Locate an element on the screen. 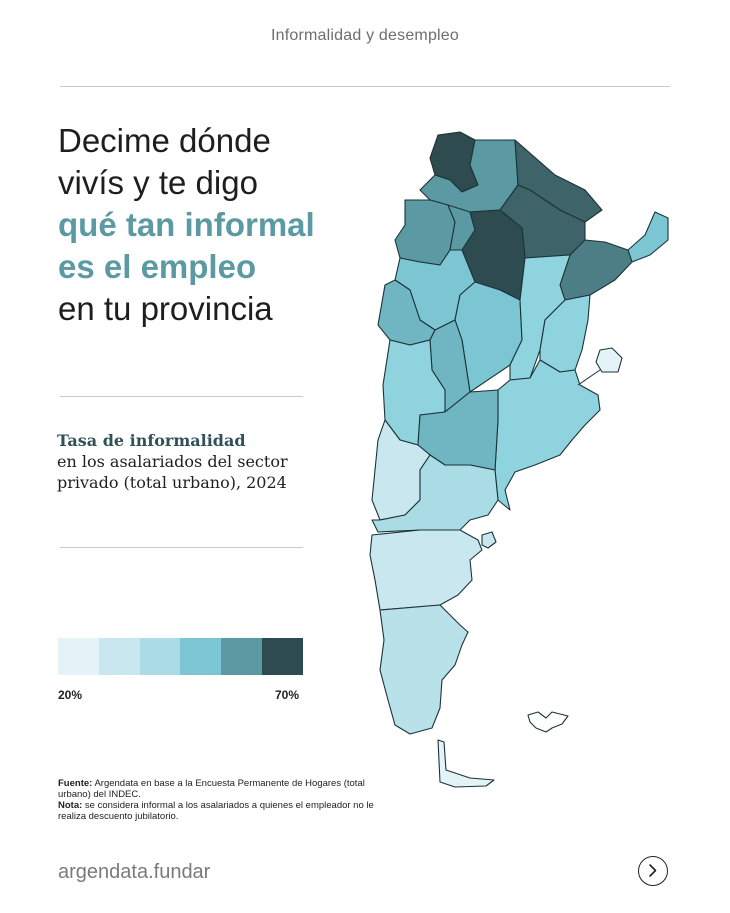 The height and width of the screenshot is (913, 730). brand-logo-text: argendata.fundar is located at coordinates (134, 872).